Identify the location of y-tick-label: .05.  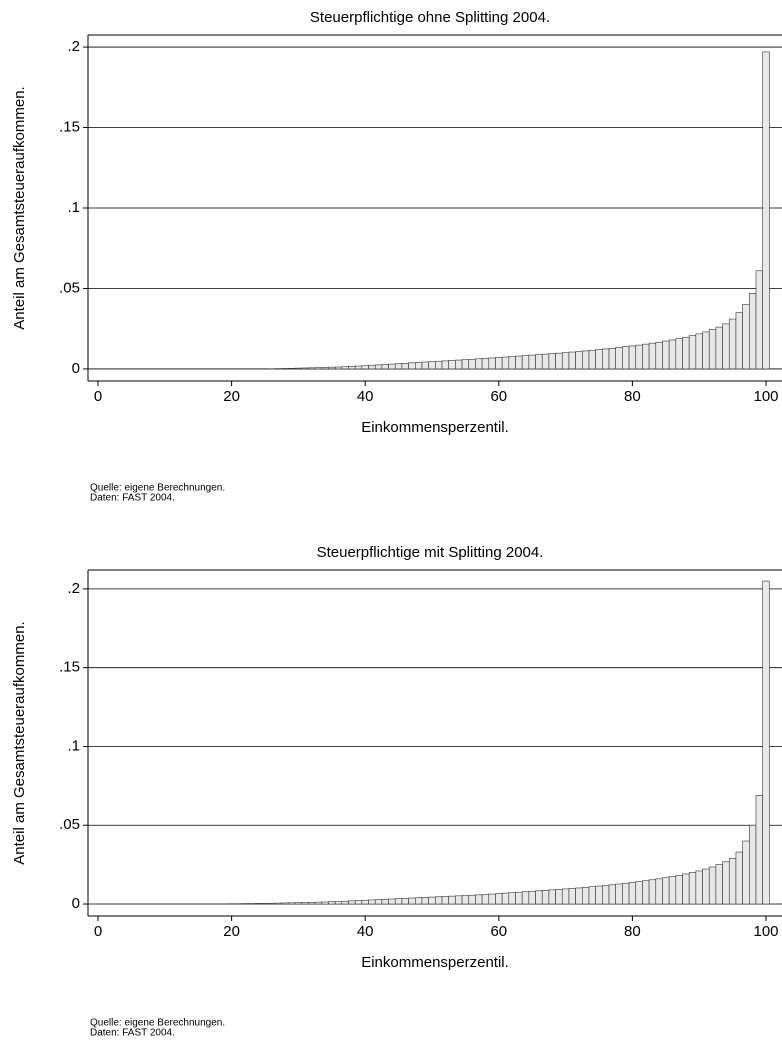
(69, 287).